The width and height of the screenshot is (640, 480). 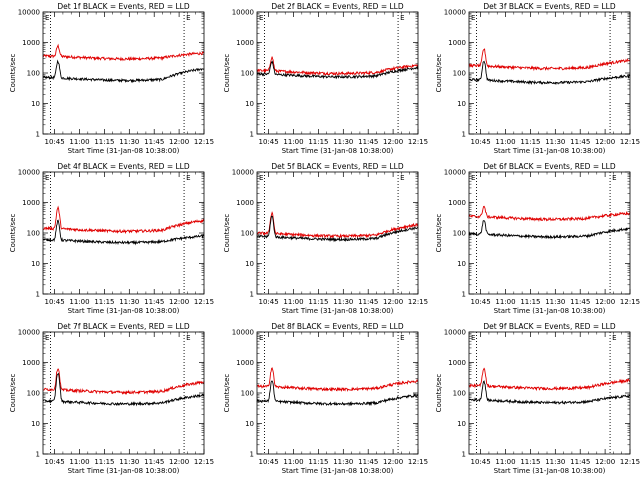 I want to click on panel-title: Det 1f BLACK = Events, RED = LLD, so click(x=123, y=6).